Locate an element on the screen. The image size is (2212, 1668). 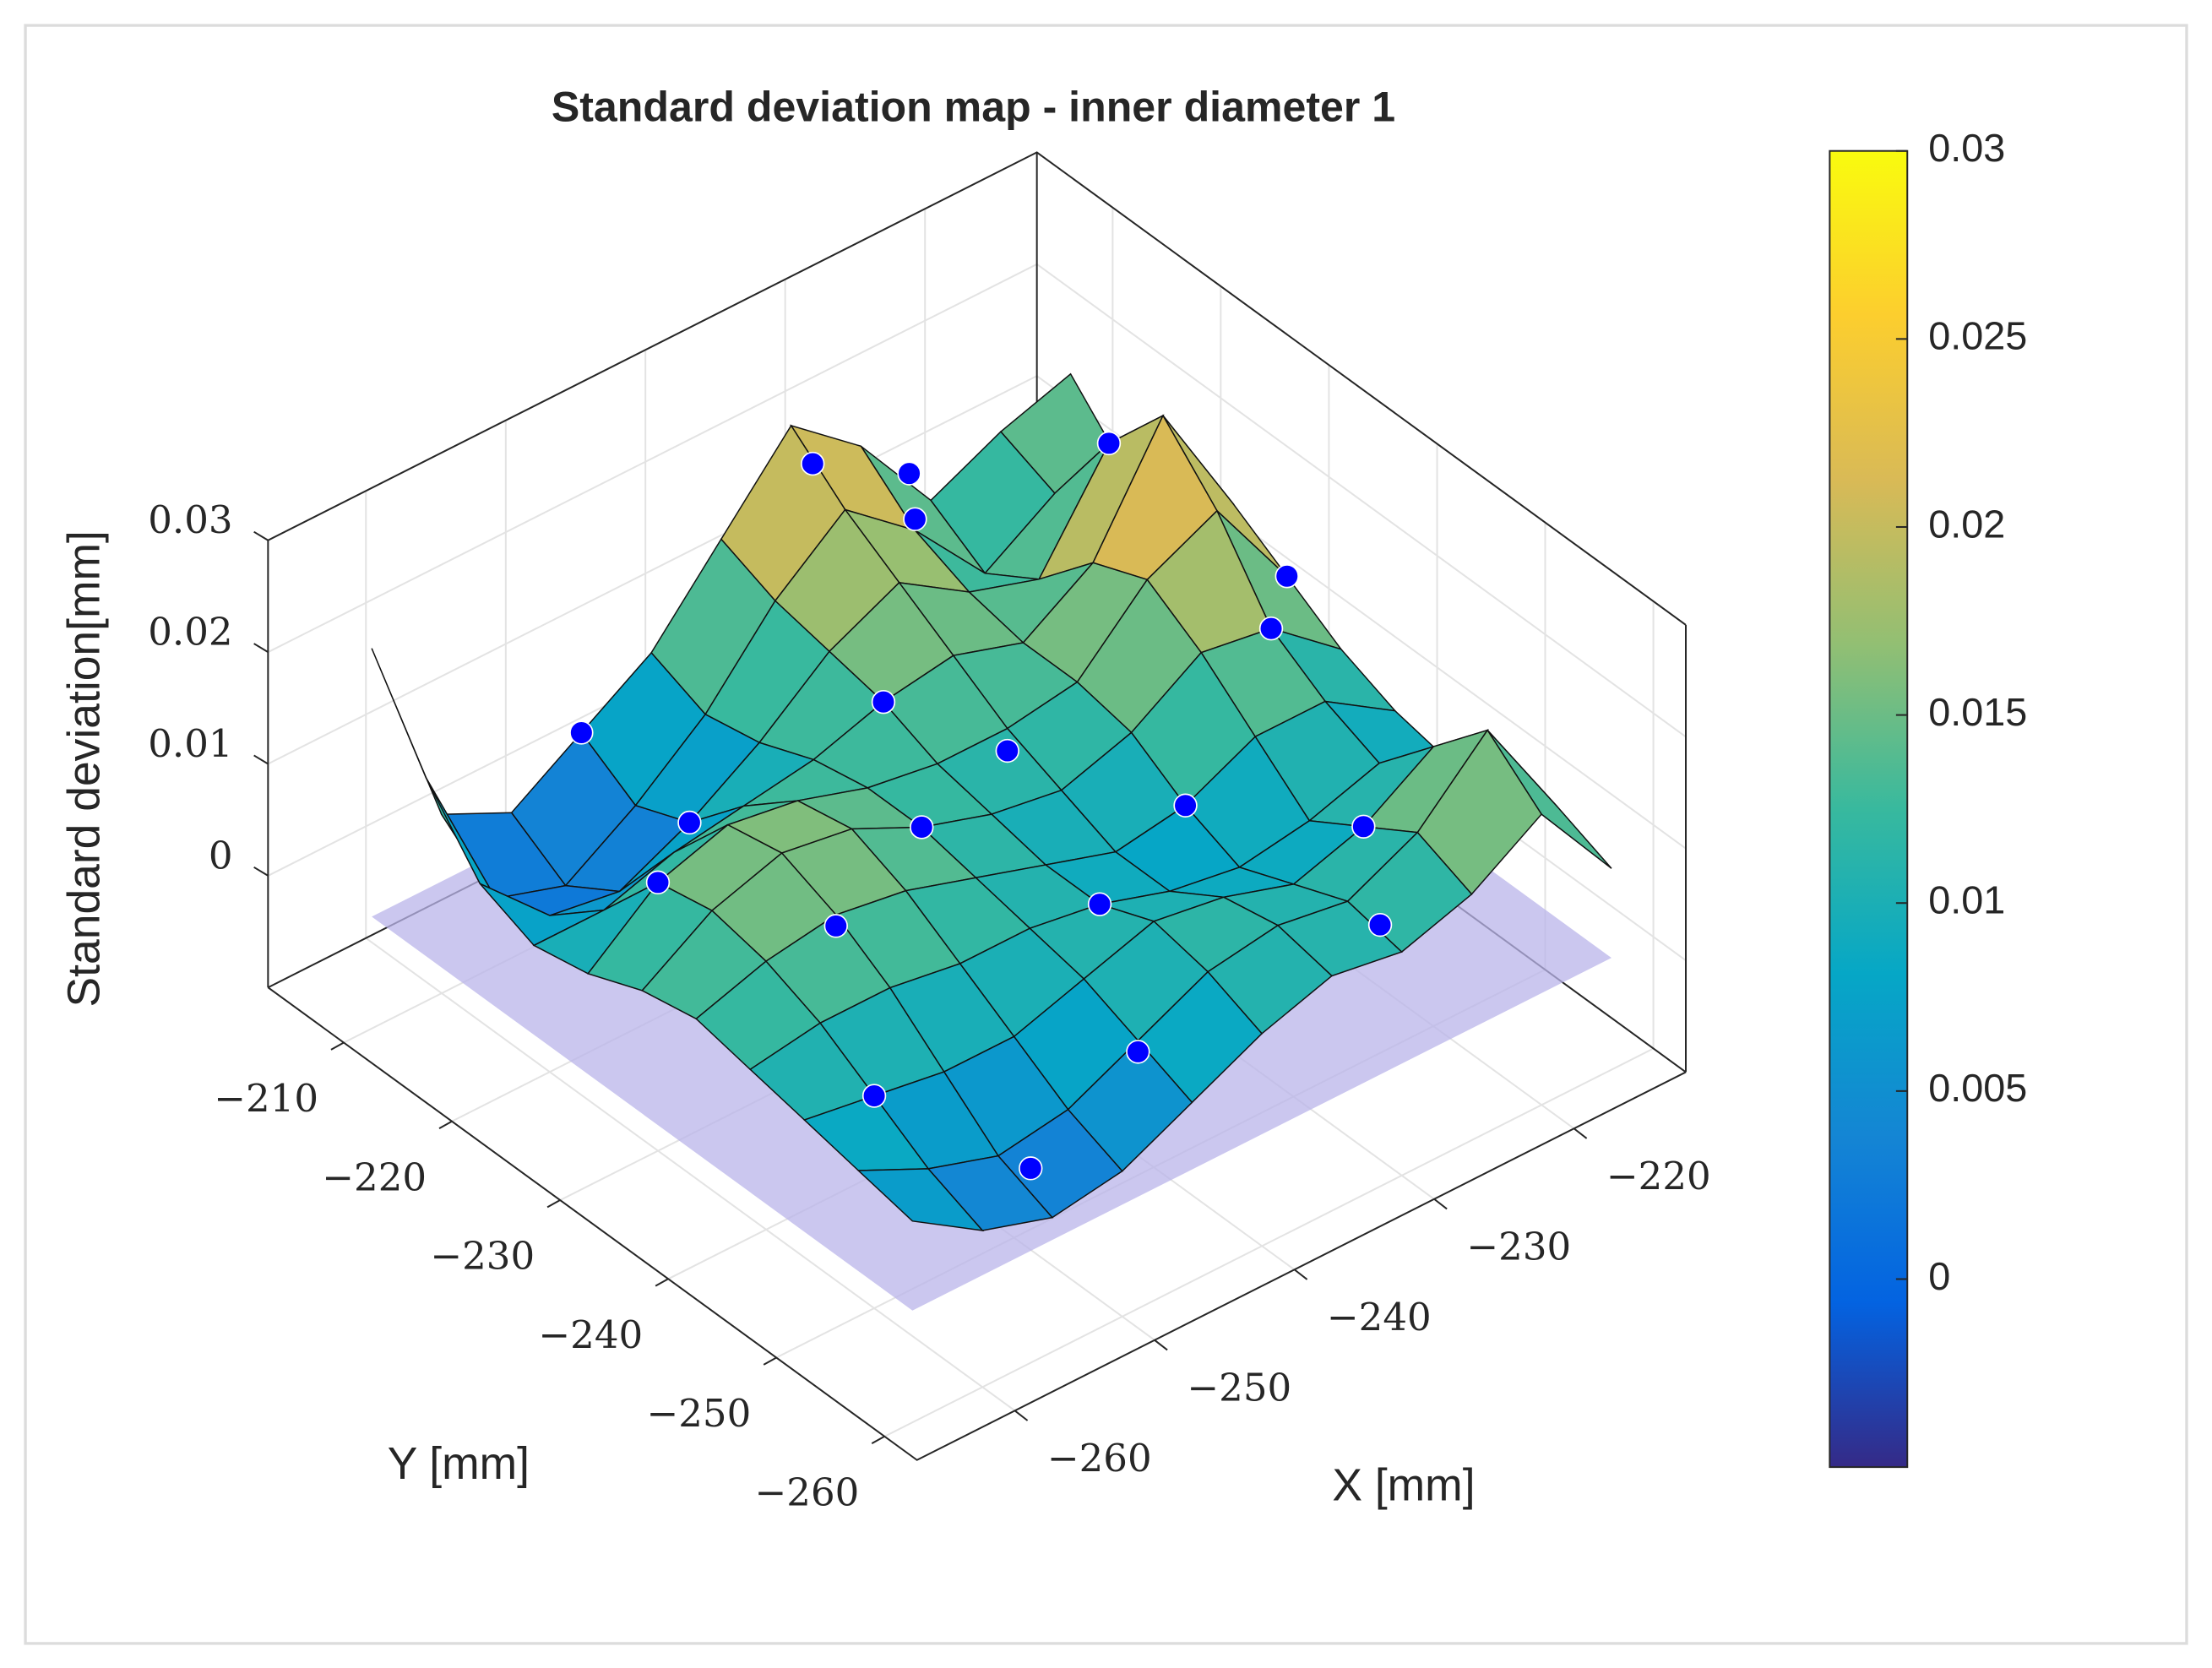
colorbar is located at coordinates (1869, 809).